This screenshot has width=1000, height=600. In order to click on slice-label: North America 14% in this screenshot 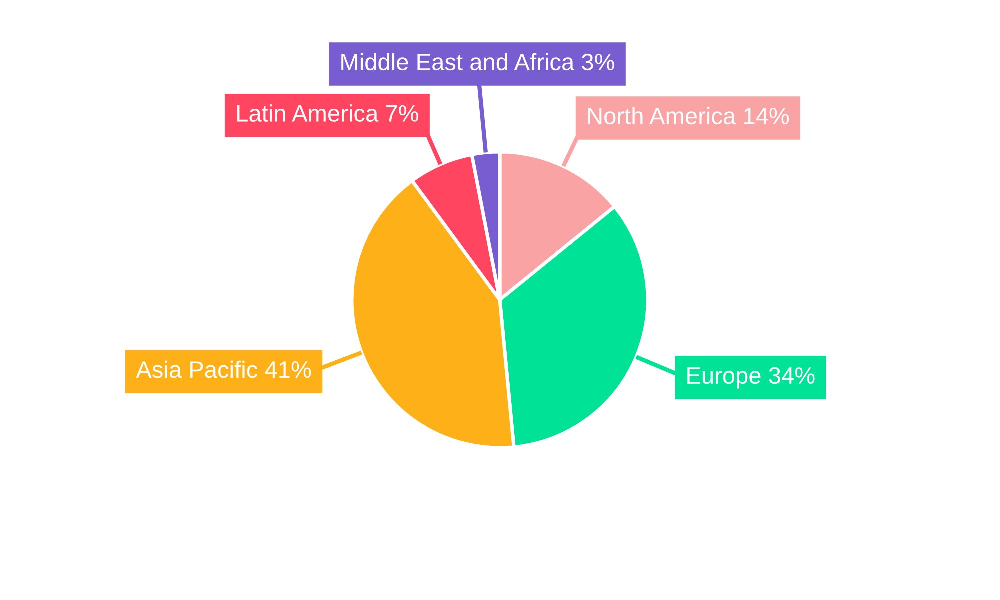, I will do `click(689, 116)`.